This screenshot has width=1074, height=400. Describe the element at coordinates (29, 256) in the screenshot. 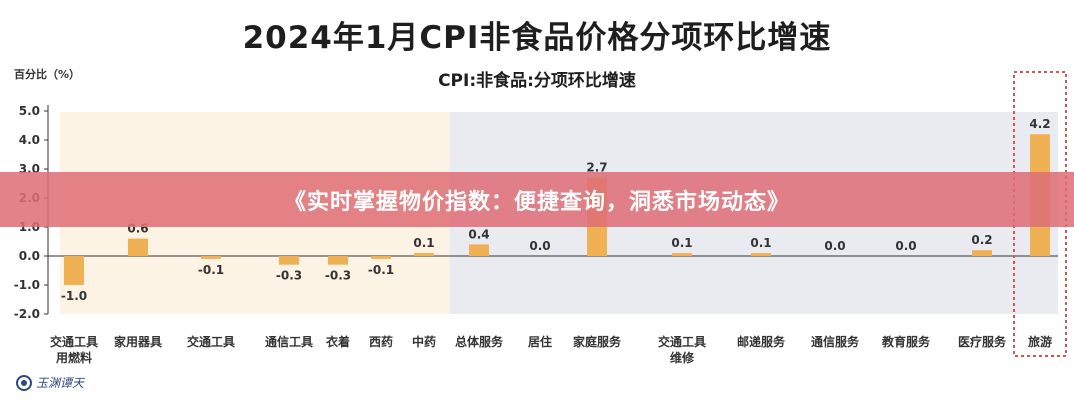

I see `y-tick-label: 0.0` at that location.